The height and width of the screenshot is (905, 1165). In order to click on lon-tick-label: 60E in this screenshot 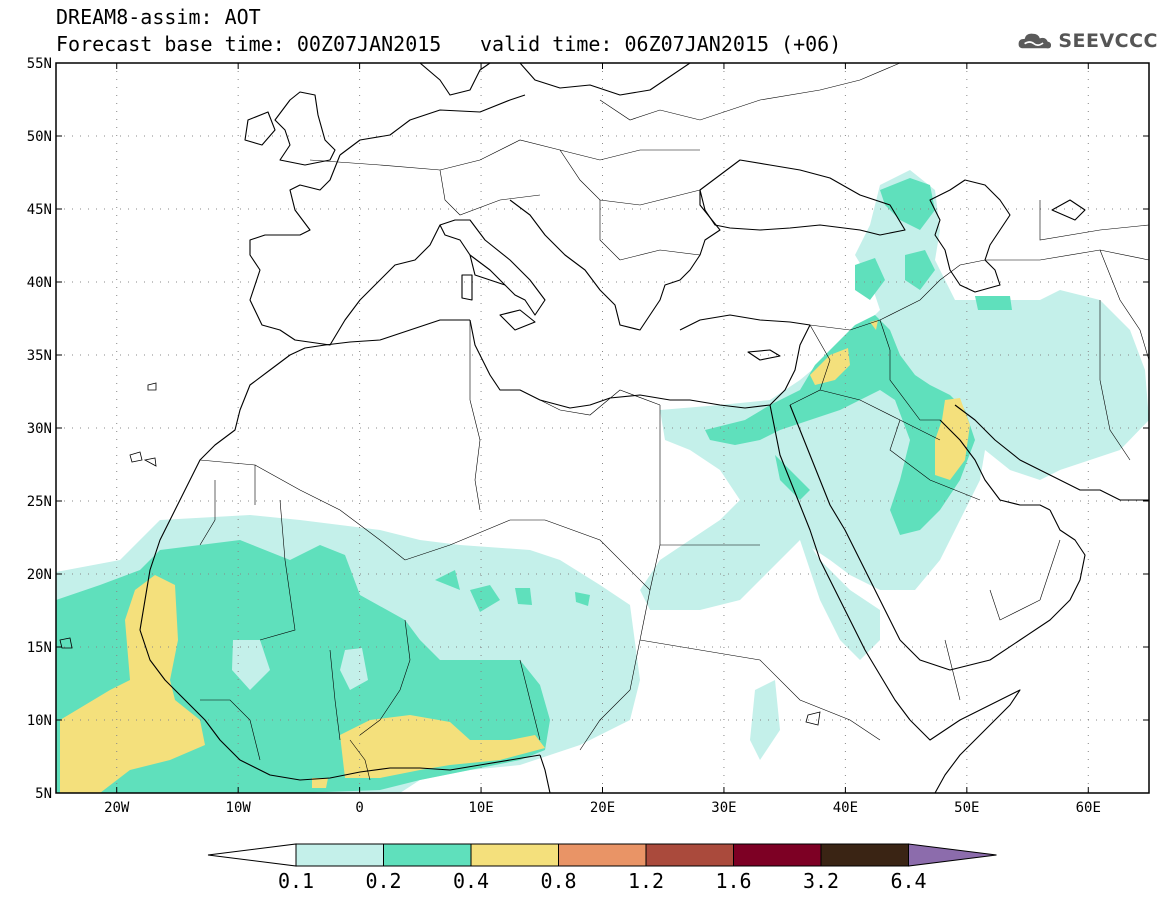, I will do `click(1088, 808)`.